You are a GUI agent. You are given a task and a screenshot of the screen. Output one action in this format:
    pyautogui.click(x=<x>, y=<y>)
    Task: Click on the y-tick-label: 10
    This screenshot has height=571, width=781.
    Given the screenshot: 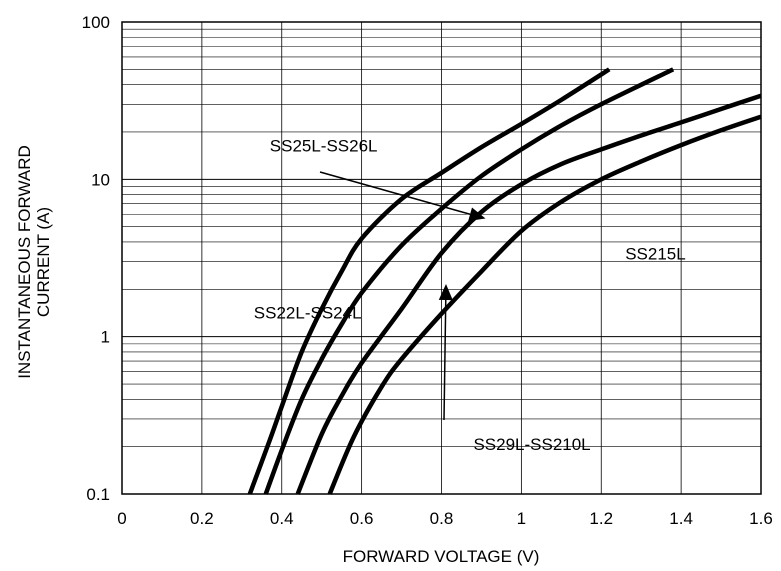 What is the action you would take?
    pyautogui.click(x=100, y=179)
    